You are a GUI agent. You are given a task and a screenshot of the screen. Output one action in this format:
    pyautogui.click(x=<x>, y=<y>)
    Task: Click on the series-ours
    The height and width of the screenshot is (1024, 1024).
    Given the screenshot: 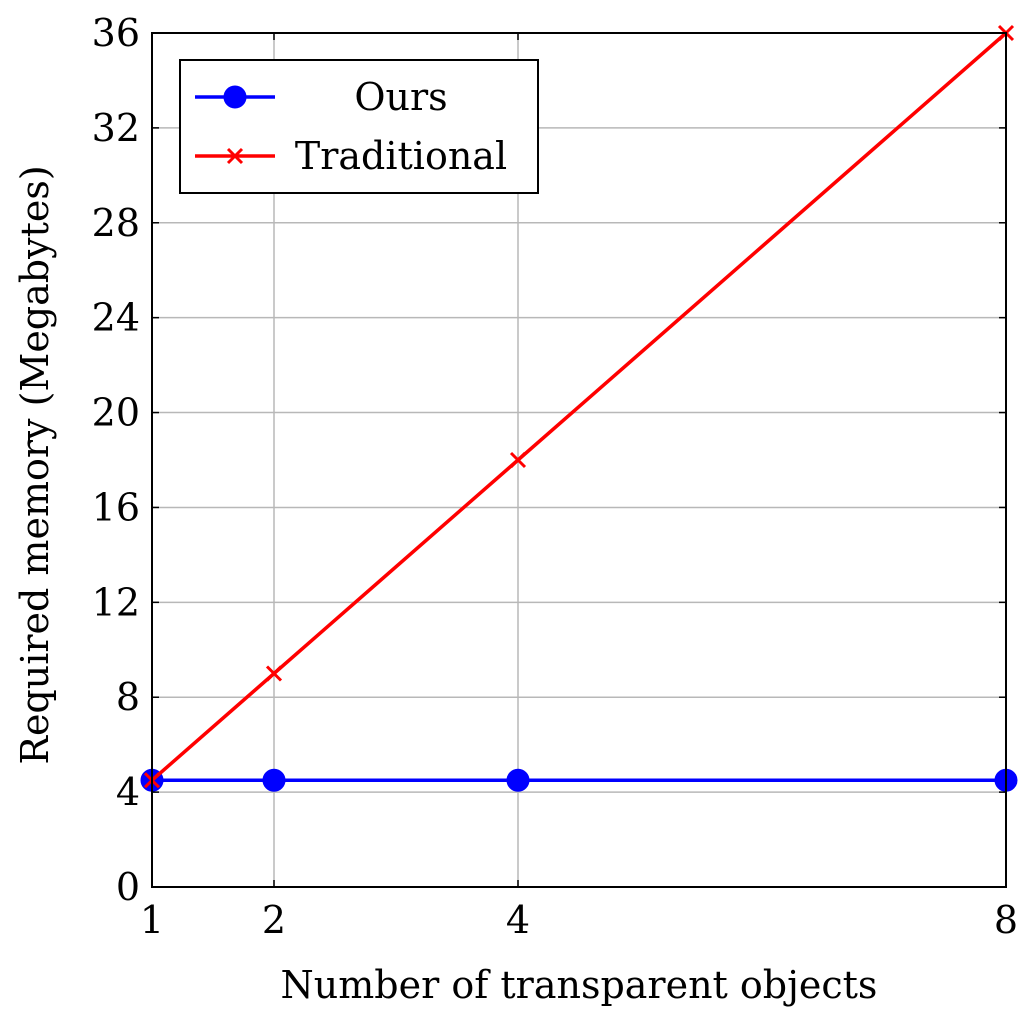 What is the action you would take?
    pyautogui.click(x=579, y=780)
    